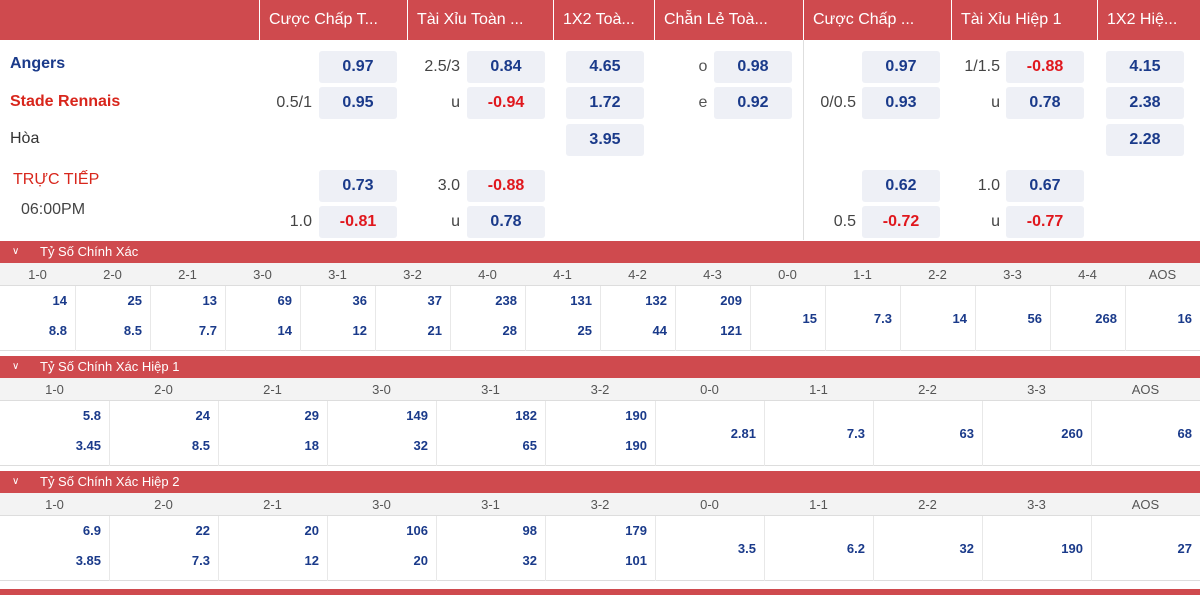 Image resolution: width=1200 pixels, height=595 pixels. Describe the element at coordinates (54, 548) in the screenshot. I see `score-cell: 6.9 3.85` at that location.